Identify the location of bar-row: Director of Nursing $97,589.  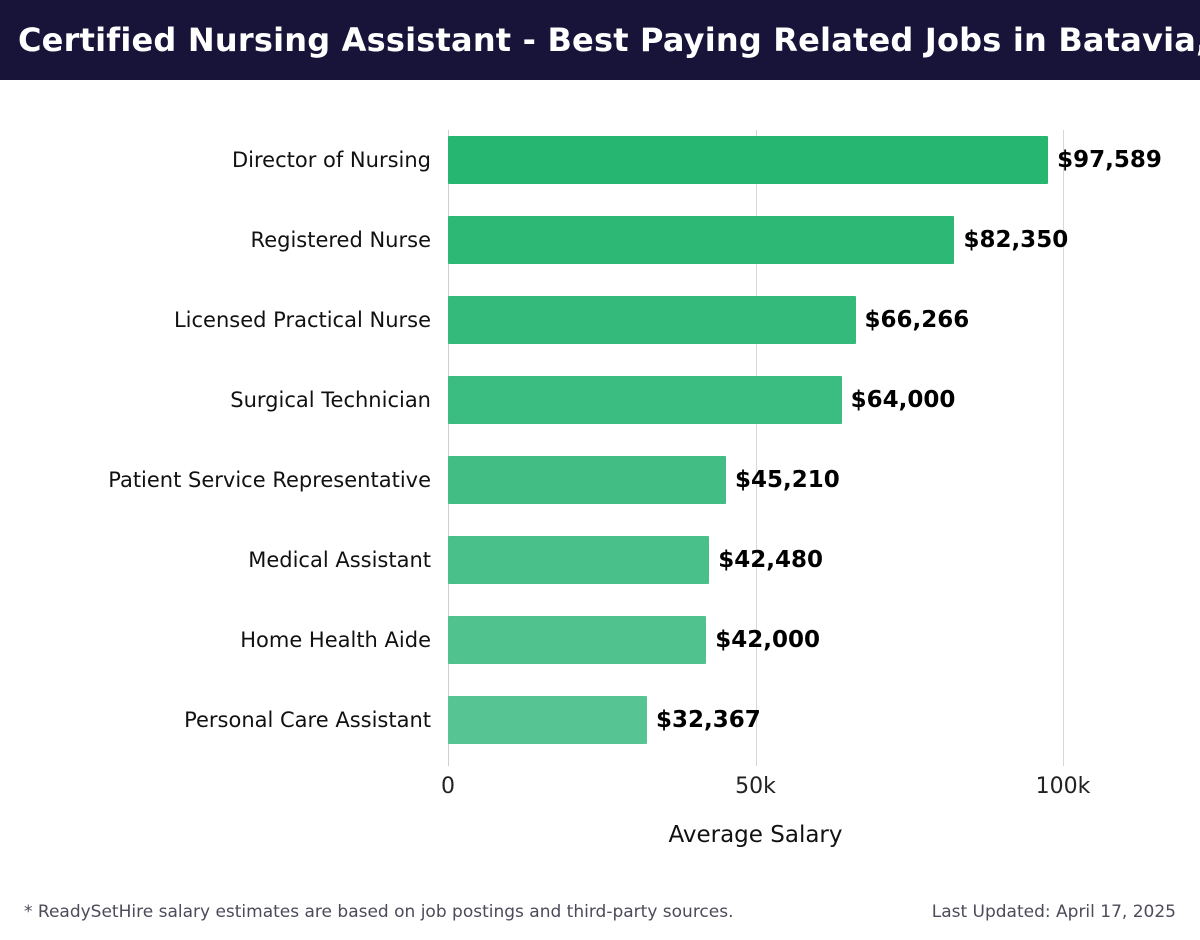
(600, 160).